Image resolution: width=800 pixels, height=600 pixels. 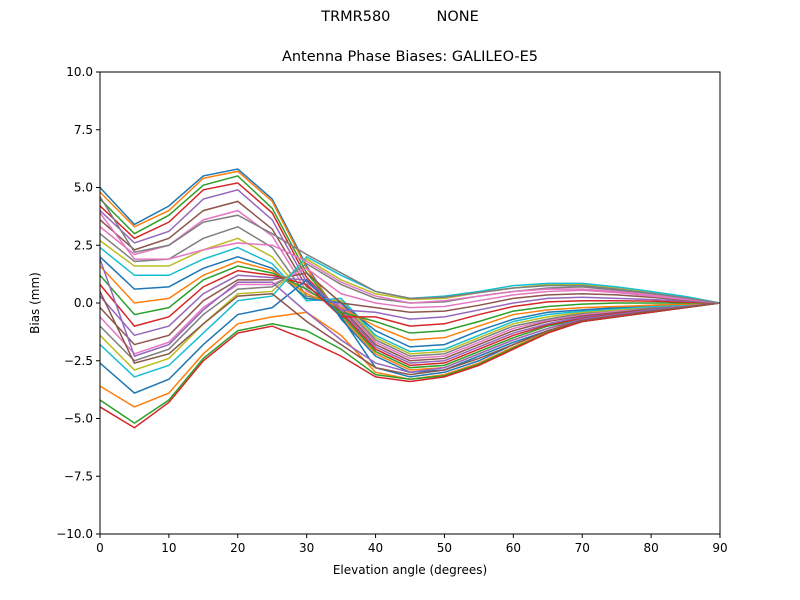 What do you see at coordinates (74, 534) in the screenshot?
I see `y-tick-label: −10.0` at bounding box center [74, 534].